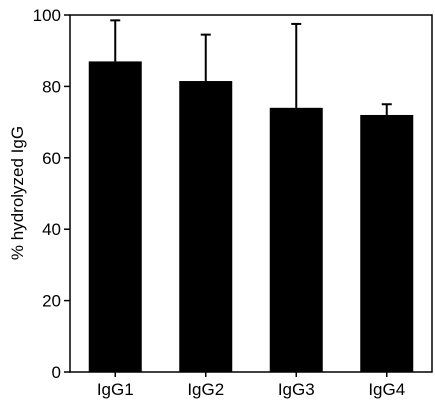  What do you see at coordinates (51, 86) in the screenshot?
I see `y-tick-label: 80` at bounding box center [51, 86].